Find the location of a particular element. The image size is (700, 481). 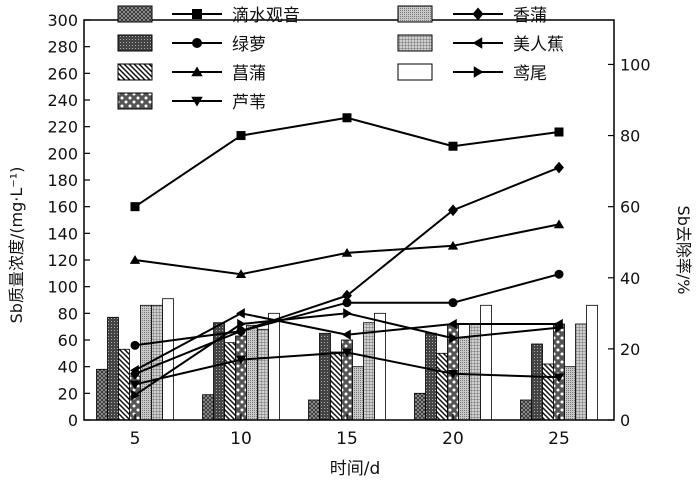

bar-滴水观音-20 is located at coordinates (420, 406).